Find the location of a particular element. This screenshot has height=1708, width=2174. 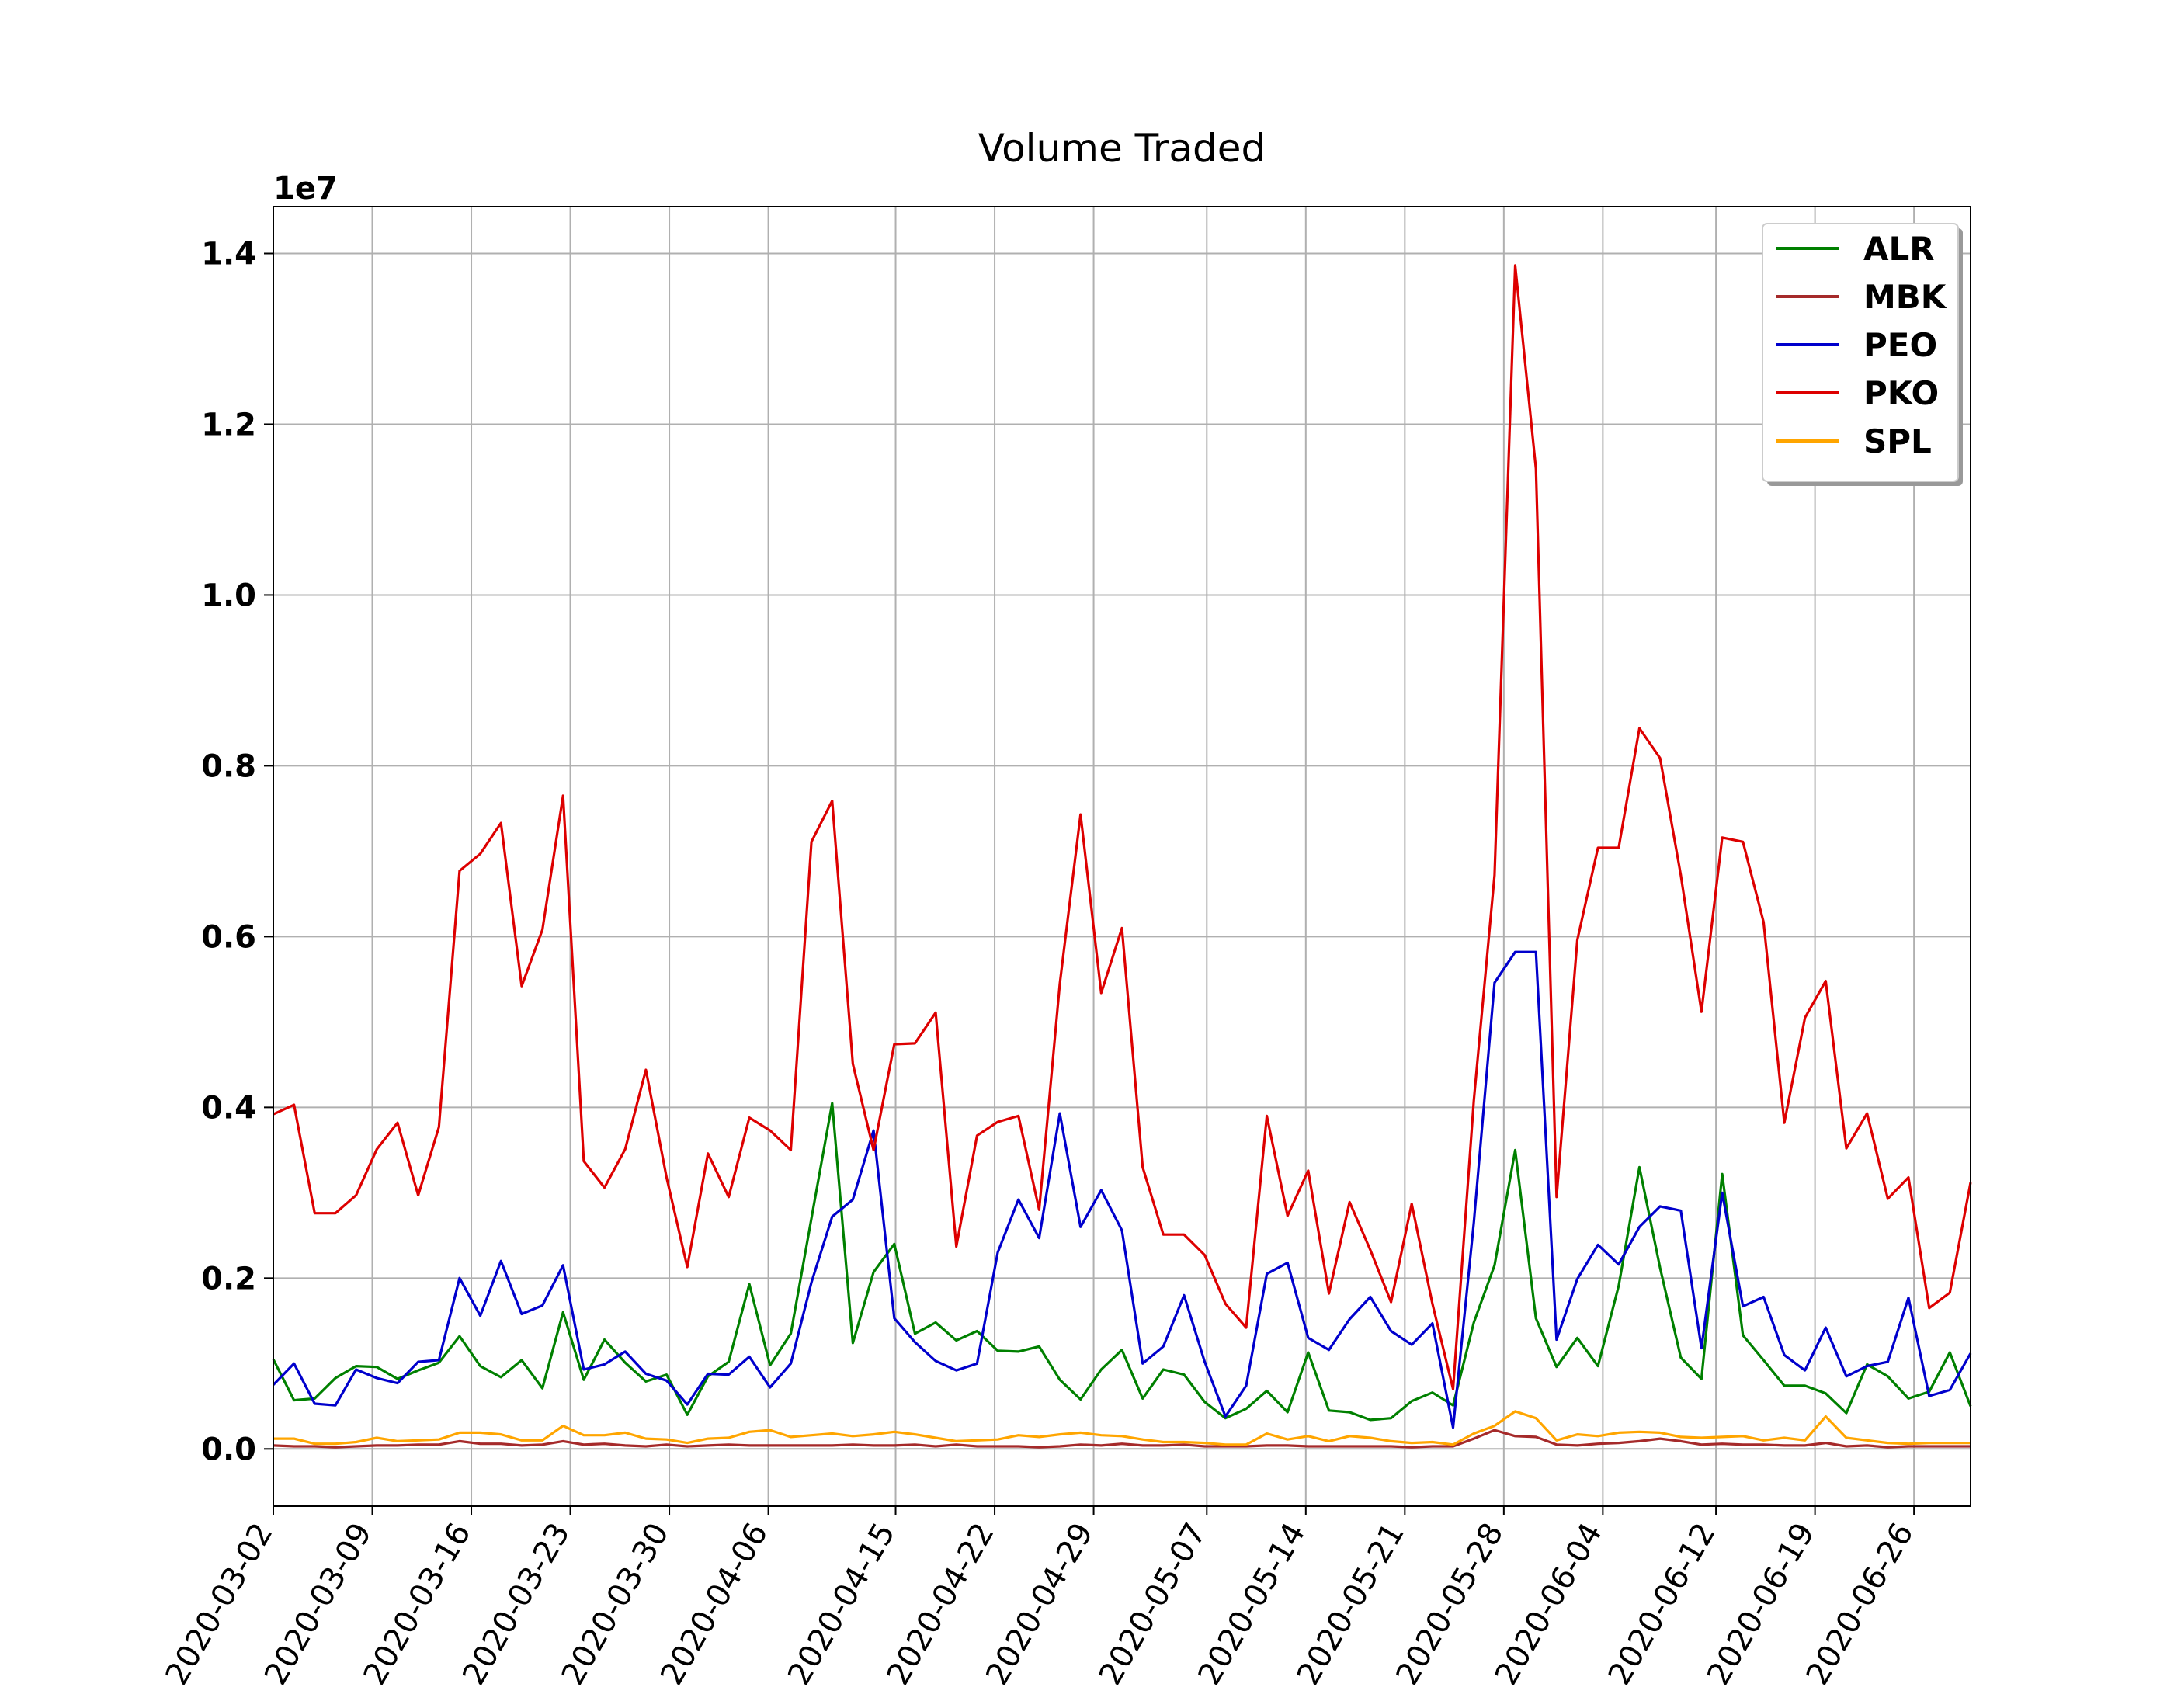

legend-label-spl: SPL is located at coordinates (1897, 441).